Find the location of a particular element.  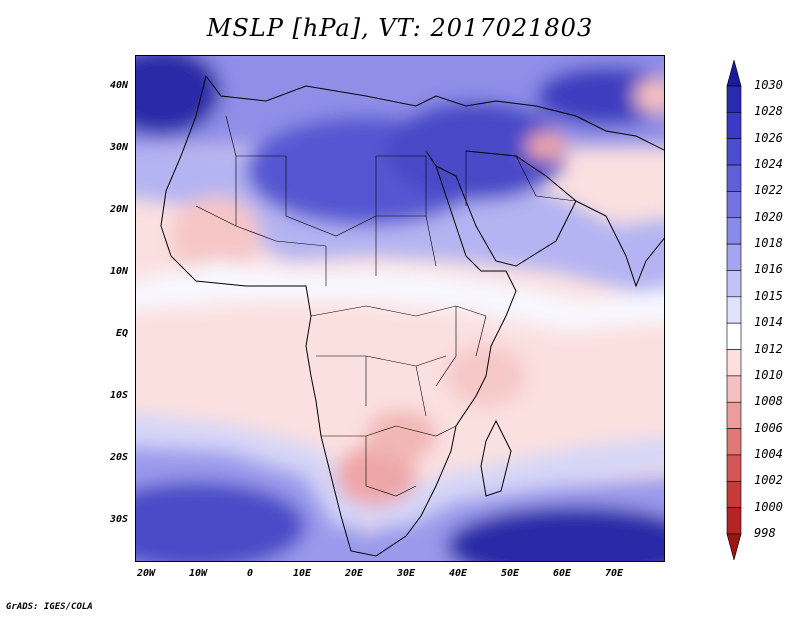

indian-ocean-high is located at coordinates (555, 533).